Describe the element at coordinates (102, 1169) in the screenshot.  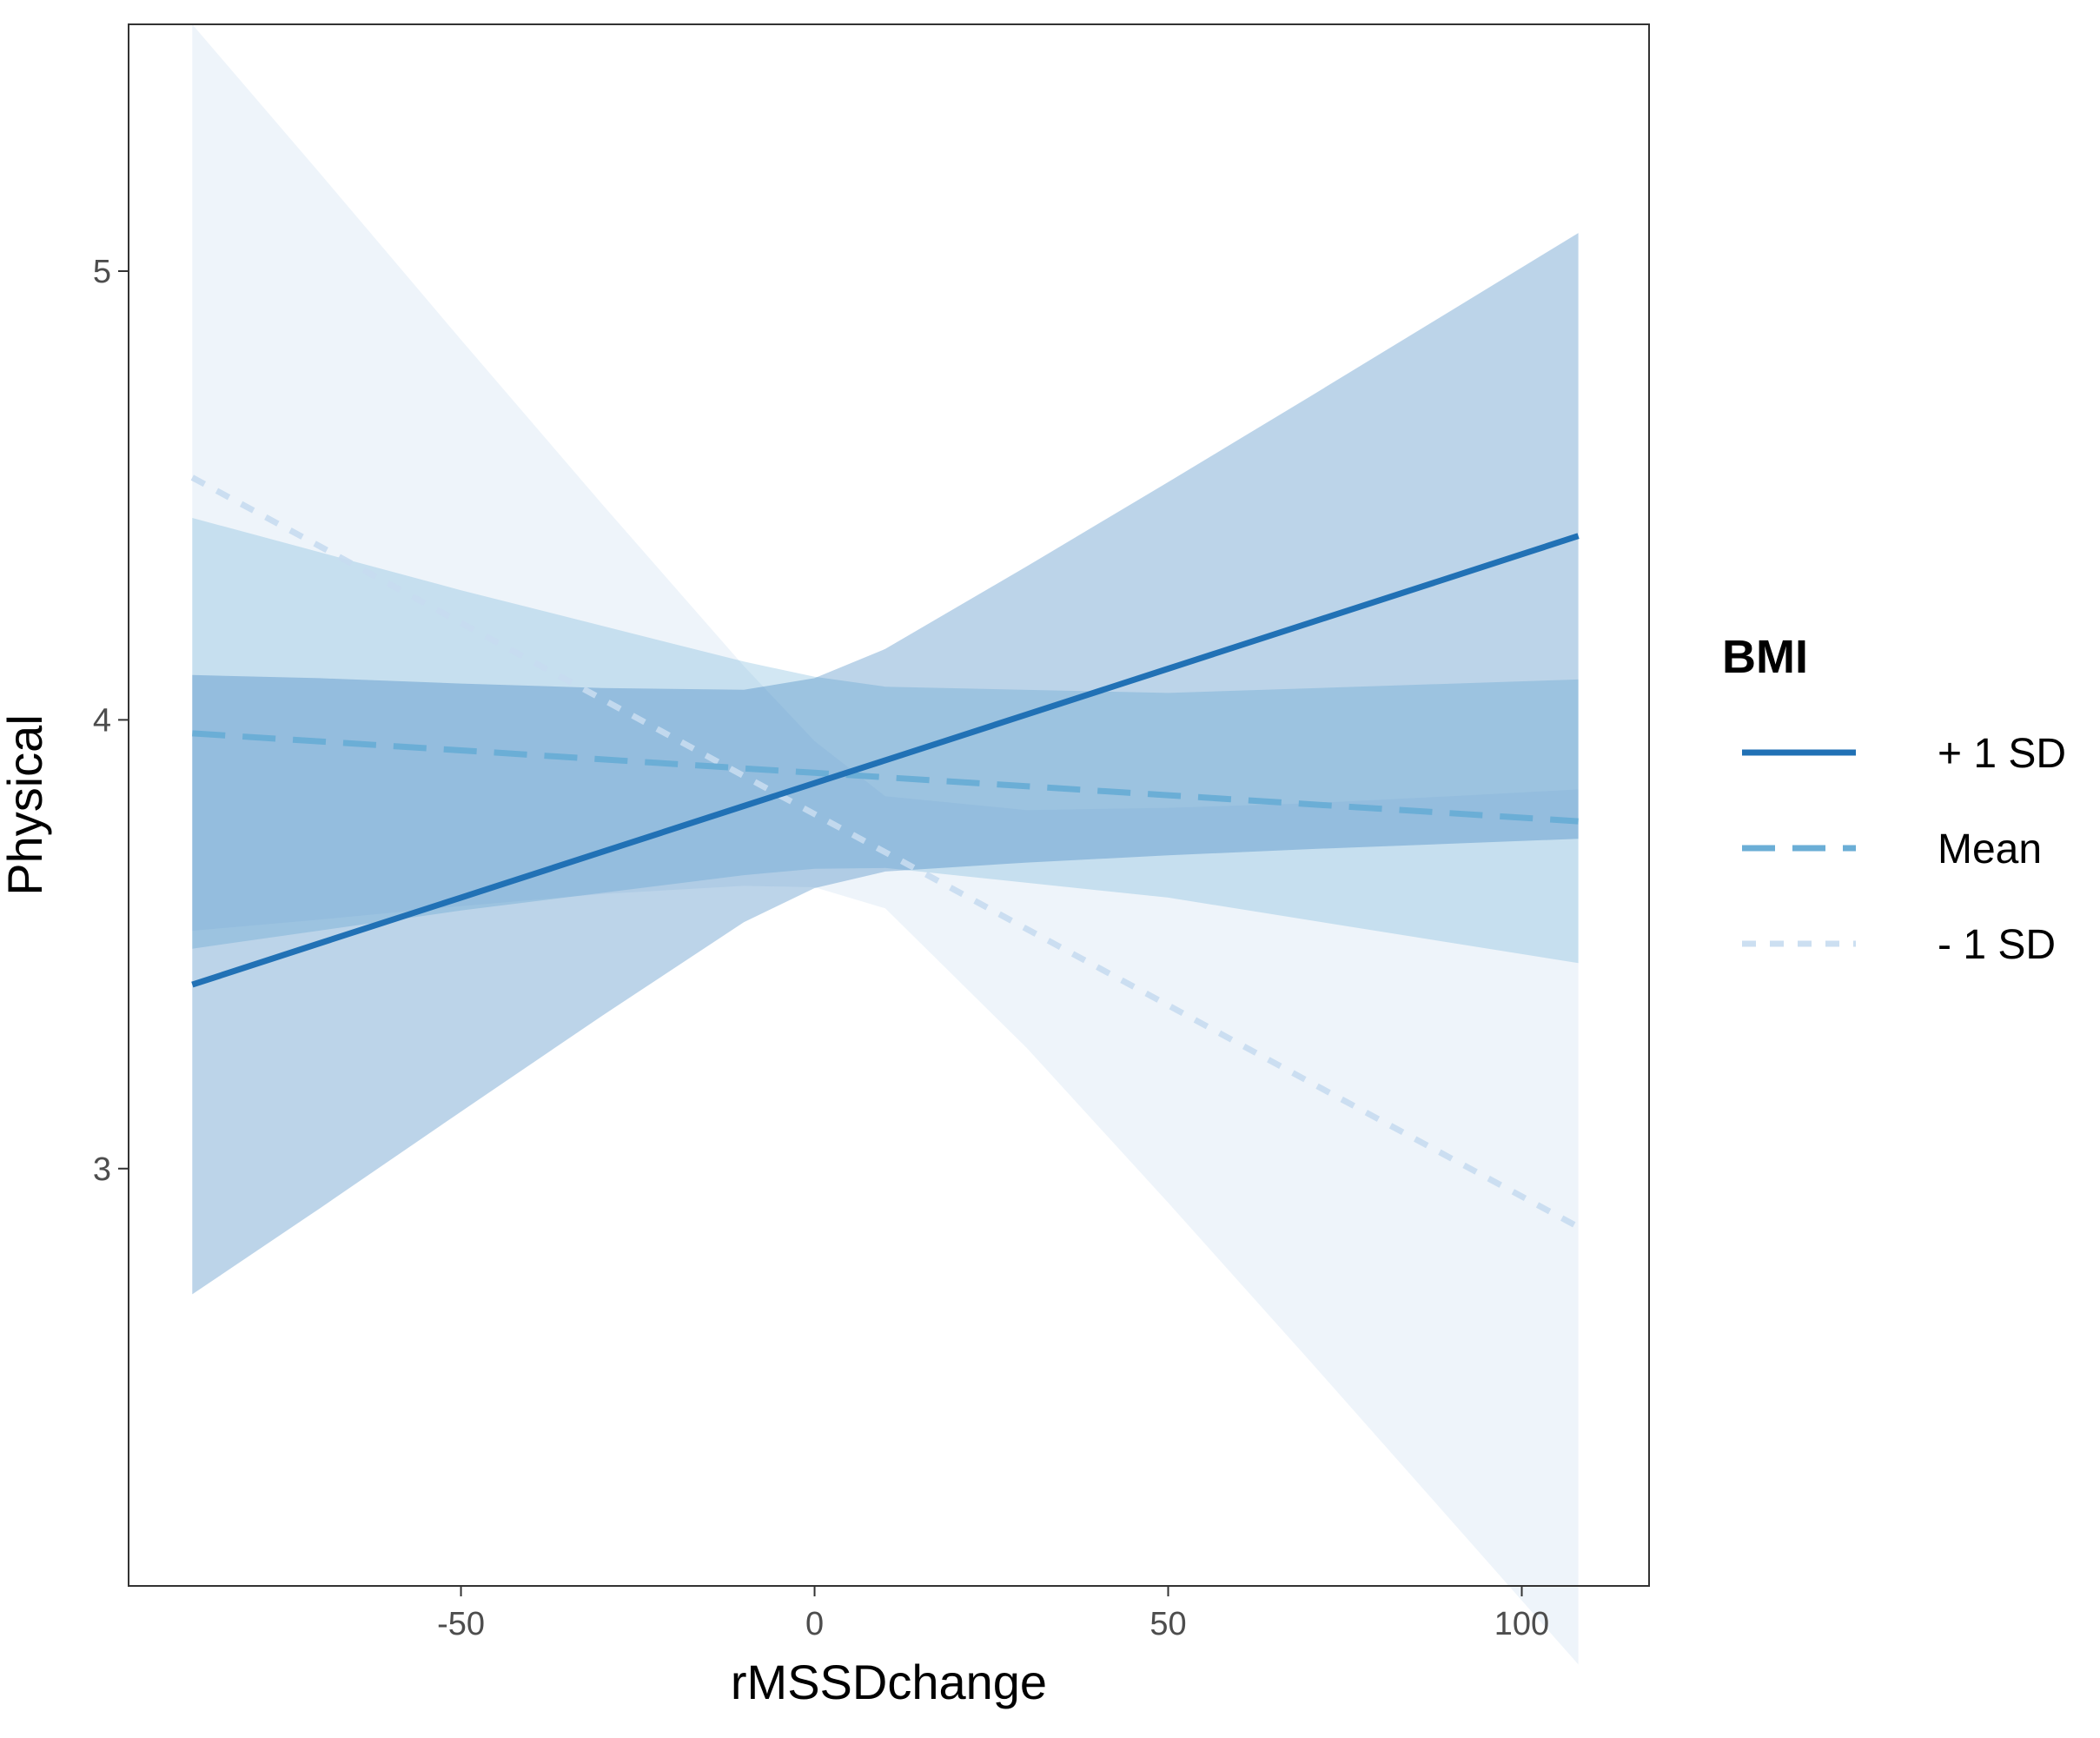
I see `y-tick-label: 3` at that location.